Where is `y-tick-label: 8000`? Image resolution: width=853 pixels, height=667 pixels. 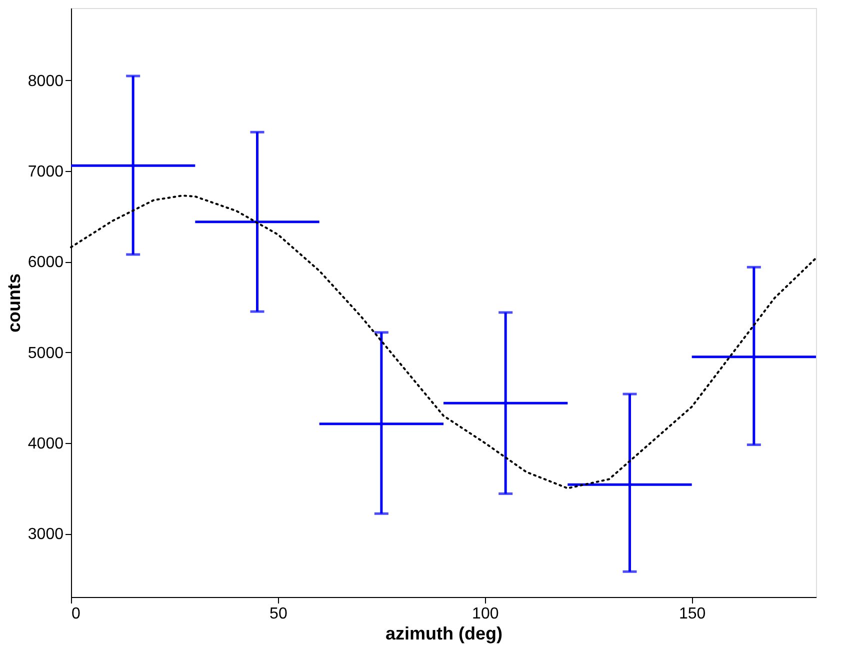
y-tick-label: 8000 is located at coordinates (46, 81).